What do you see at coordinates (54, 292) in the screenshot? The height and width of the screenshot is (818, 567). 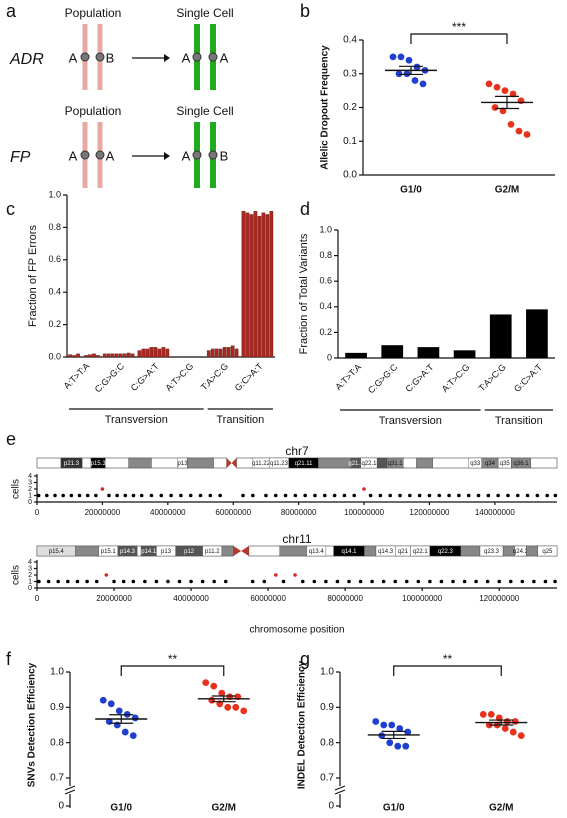 I see `y-tick-label: 0.4` at bounding box center [54, 292].